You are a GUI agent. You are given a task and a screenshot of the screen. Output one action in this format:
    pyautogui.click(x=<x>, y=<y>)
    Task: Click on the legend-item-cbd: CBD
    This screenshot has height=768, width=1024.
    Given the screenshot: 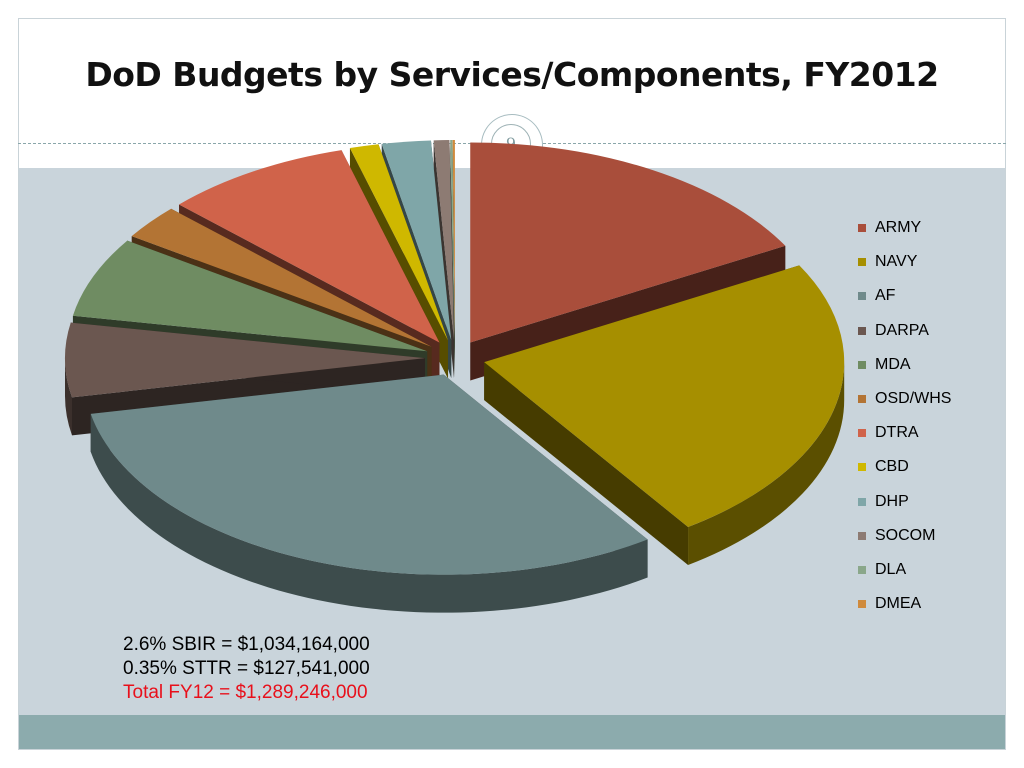 What is the action you would take?
    pyautogui.click(x=928, y=467)
    